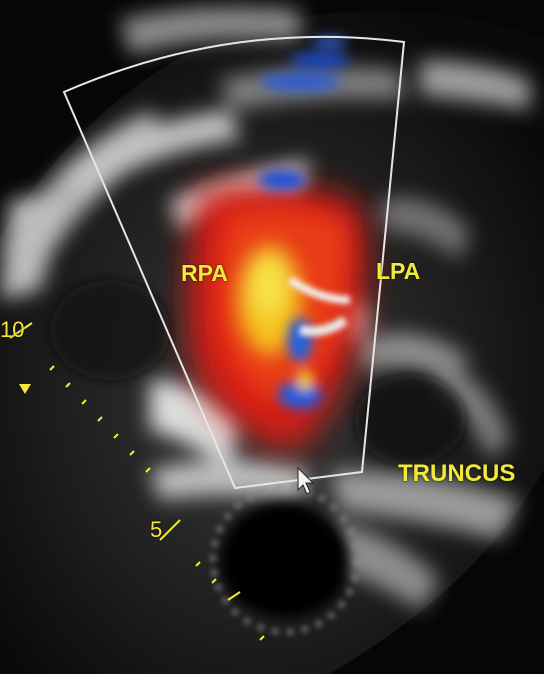 Image resolution: width=544 pixels, height=674 pixels. Describe the element at coordinates (25, 389) in the screenshot. I see `triangle-marker-icon` at that location.